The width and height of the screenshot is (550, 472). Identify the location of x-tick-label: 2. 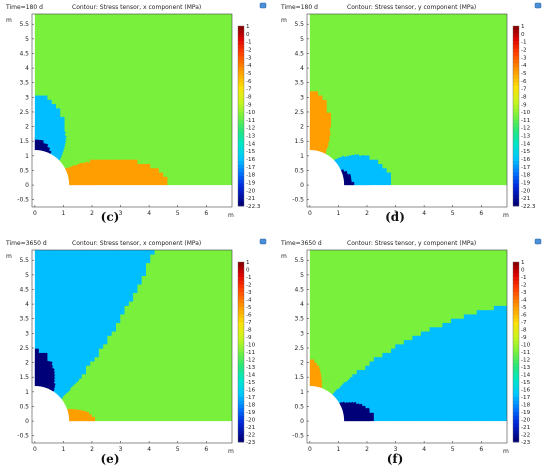
(92, 213).